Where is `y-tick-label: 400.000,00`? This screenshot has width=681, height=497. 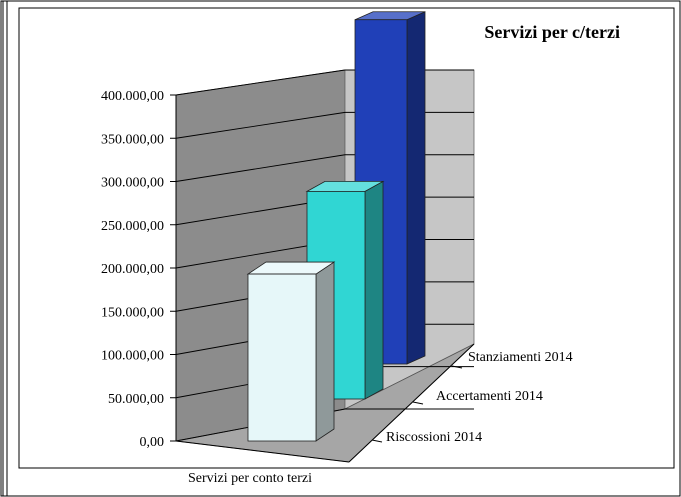 y-tick-label: 400.000,00 is located at coordinates (132, 96).